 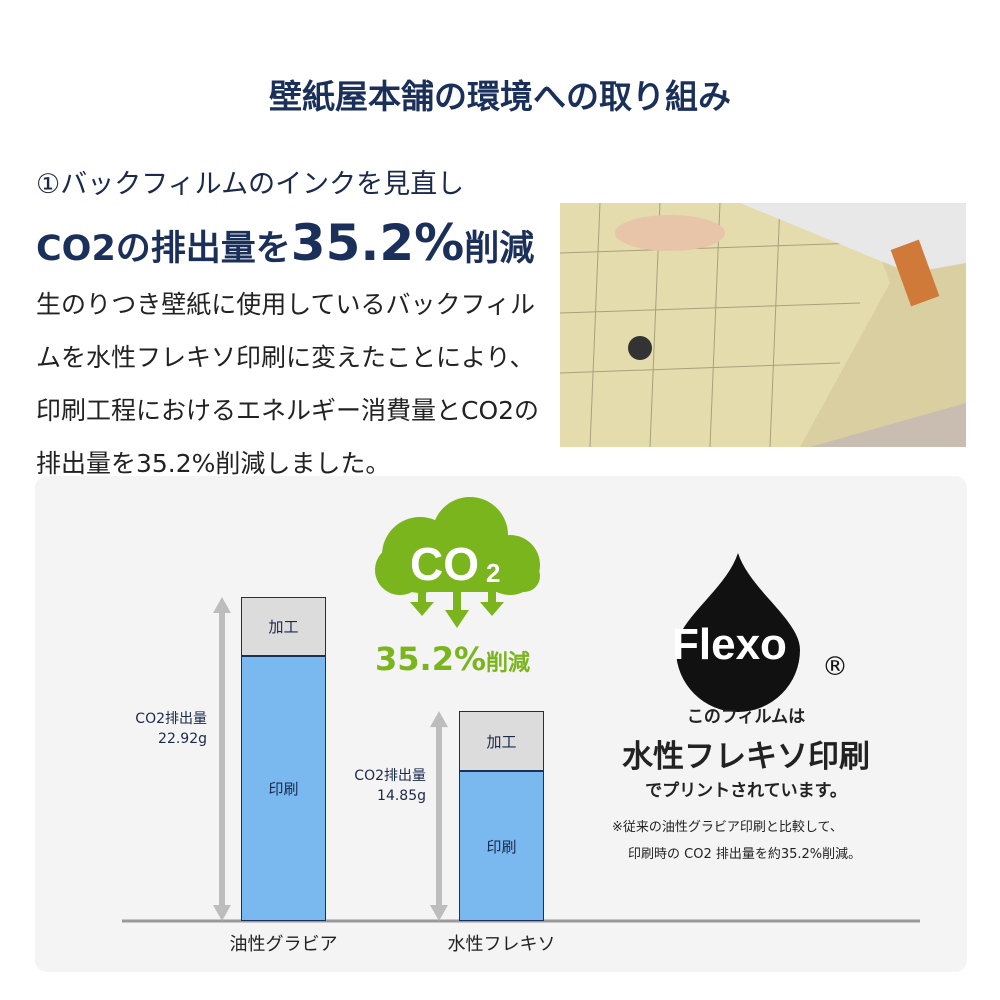 What do you see at coordinates (376, 786) in the screenshot?
I see `total-label: CO2排出量 14.85g` at bounding box center [376, 786].